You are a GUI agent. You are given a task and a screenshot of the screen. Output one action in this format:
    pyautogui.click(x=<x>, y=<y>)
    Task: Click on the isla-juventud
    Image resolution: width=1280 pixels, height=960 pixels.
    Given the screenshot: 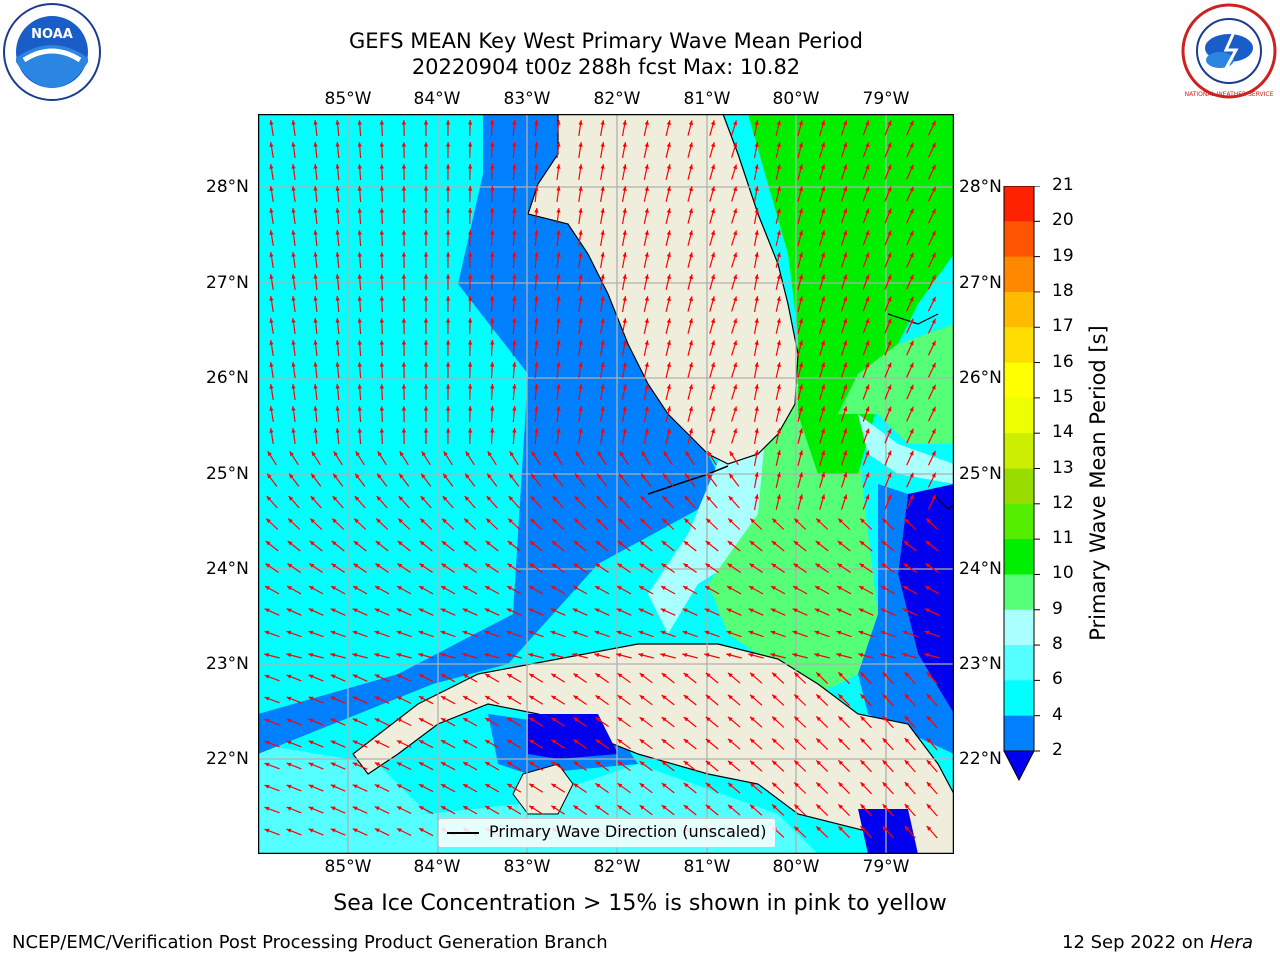 What is the action you would take?
    pyautogui.click(x=543, y=789)
    